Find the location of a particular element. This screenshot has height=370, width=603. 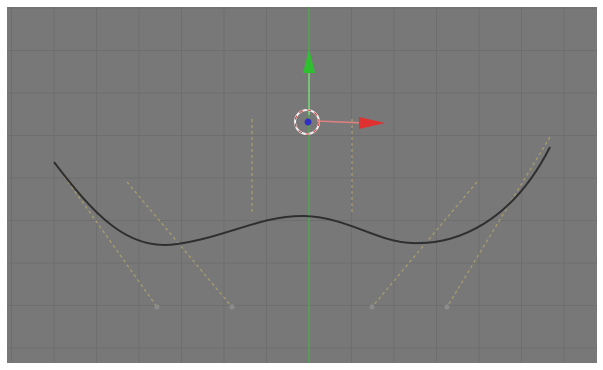

handle-points is located at coordinates (302, 307).